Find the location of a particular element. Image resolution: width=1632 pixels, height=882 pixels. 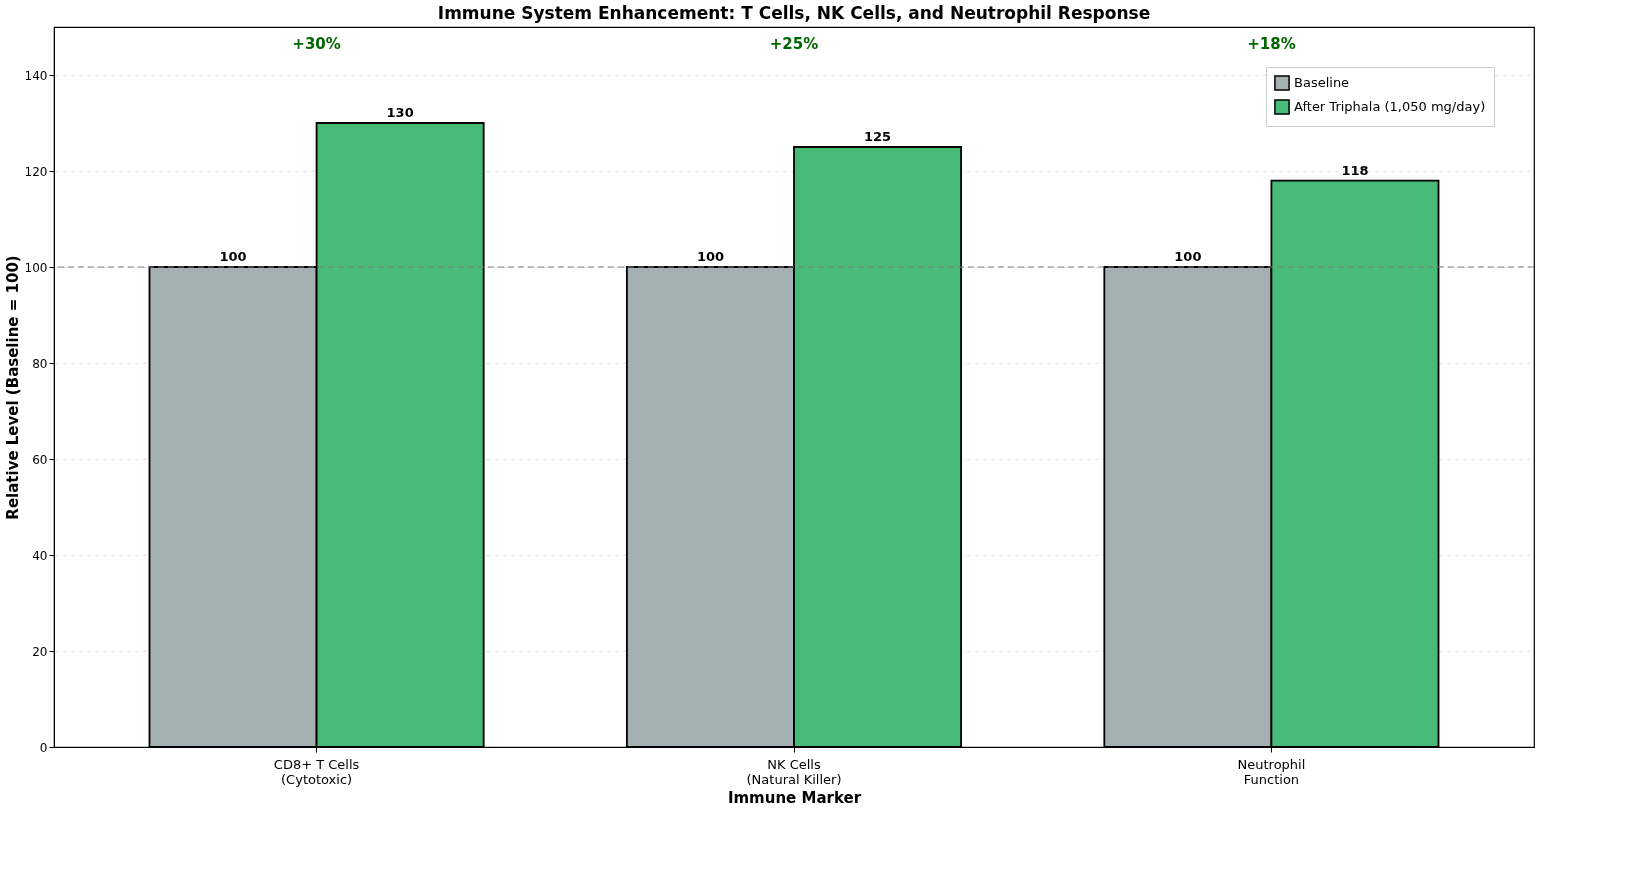

annotation: +18% is located at coordinates (1271, 43).